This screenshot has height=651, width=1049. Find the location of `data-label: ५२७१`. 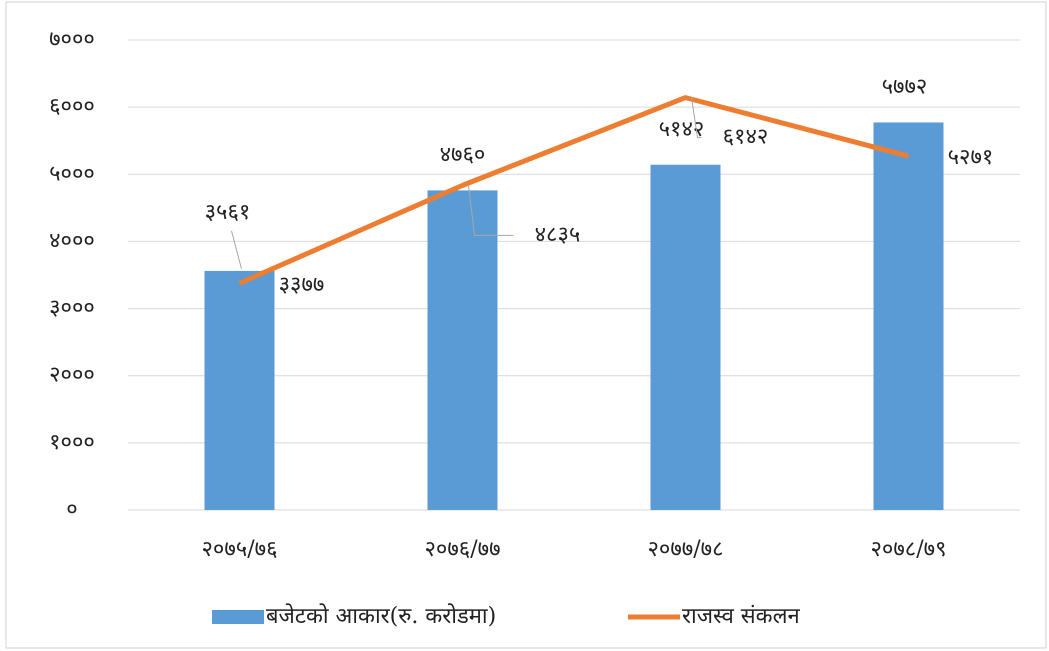

data-label: ५२७१ is located at coordinates (971, 157).